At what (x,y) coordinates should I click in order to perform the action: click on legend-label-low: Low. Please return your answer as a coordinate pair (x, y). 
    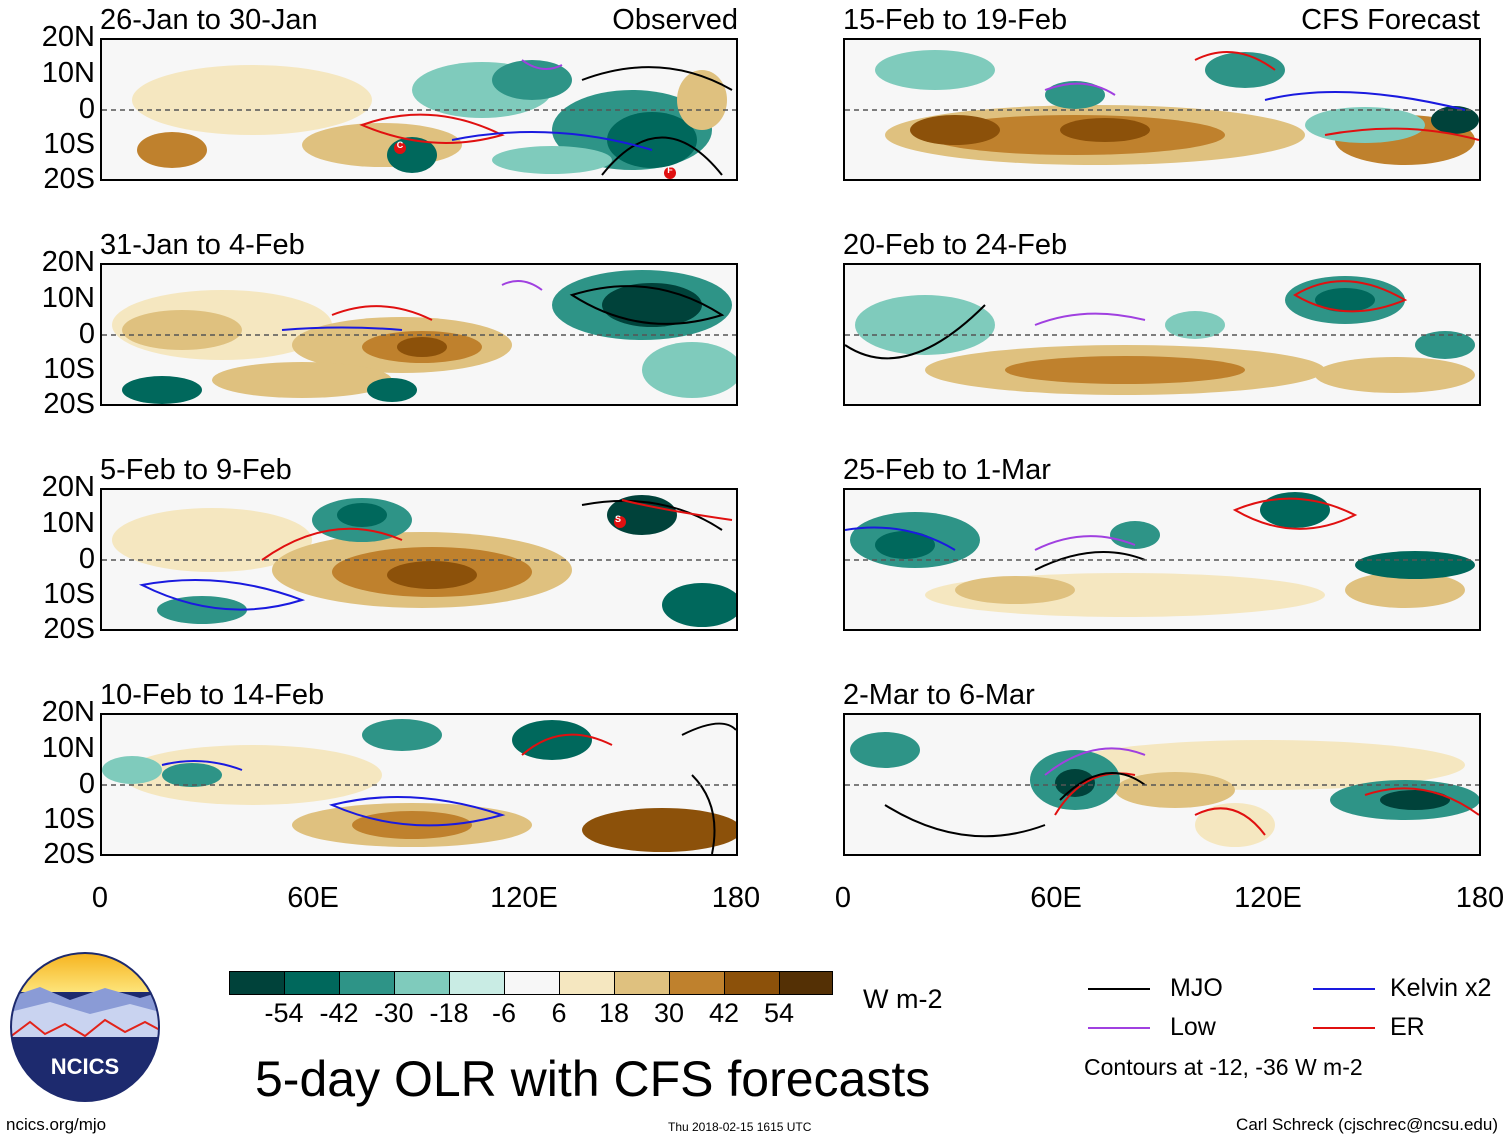
    Looking at the image, I should click on (1193, 1027).